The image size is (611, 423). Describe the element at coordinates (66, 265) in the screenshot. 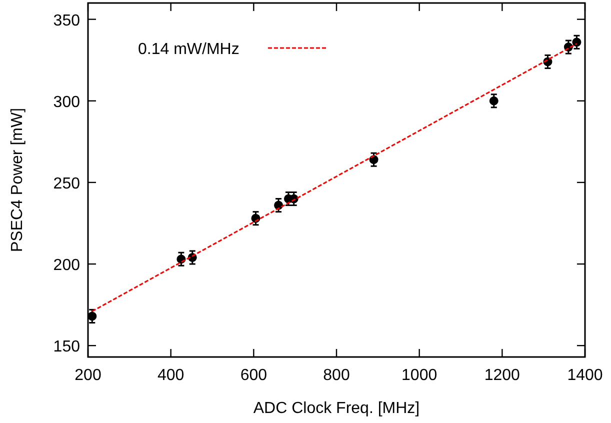

I see `y-tick-label: 200` at that location.